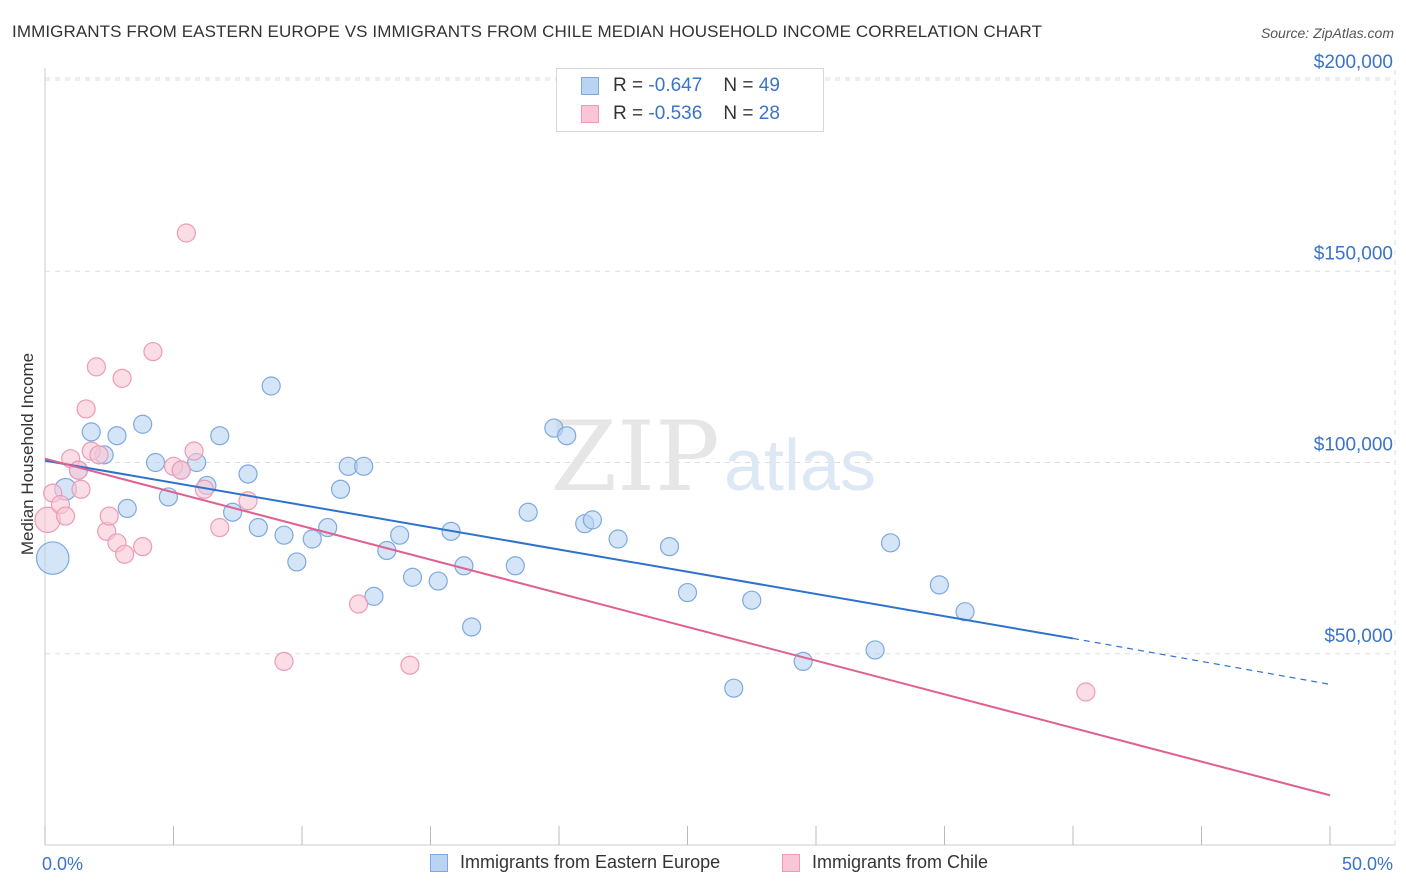  I want to click on watermark-zip: ZIP, so click(634, 457).